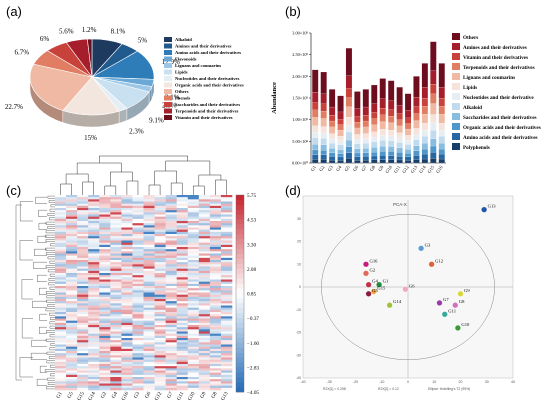  Describe the element at coordinates (322, 168) in the screenshot. I see `bar-xtick-label-G2: G2` at that location.